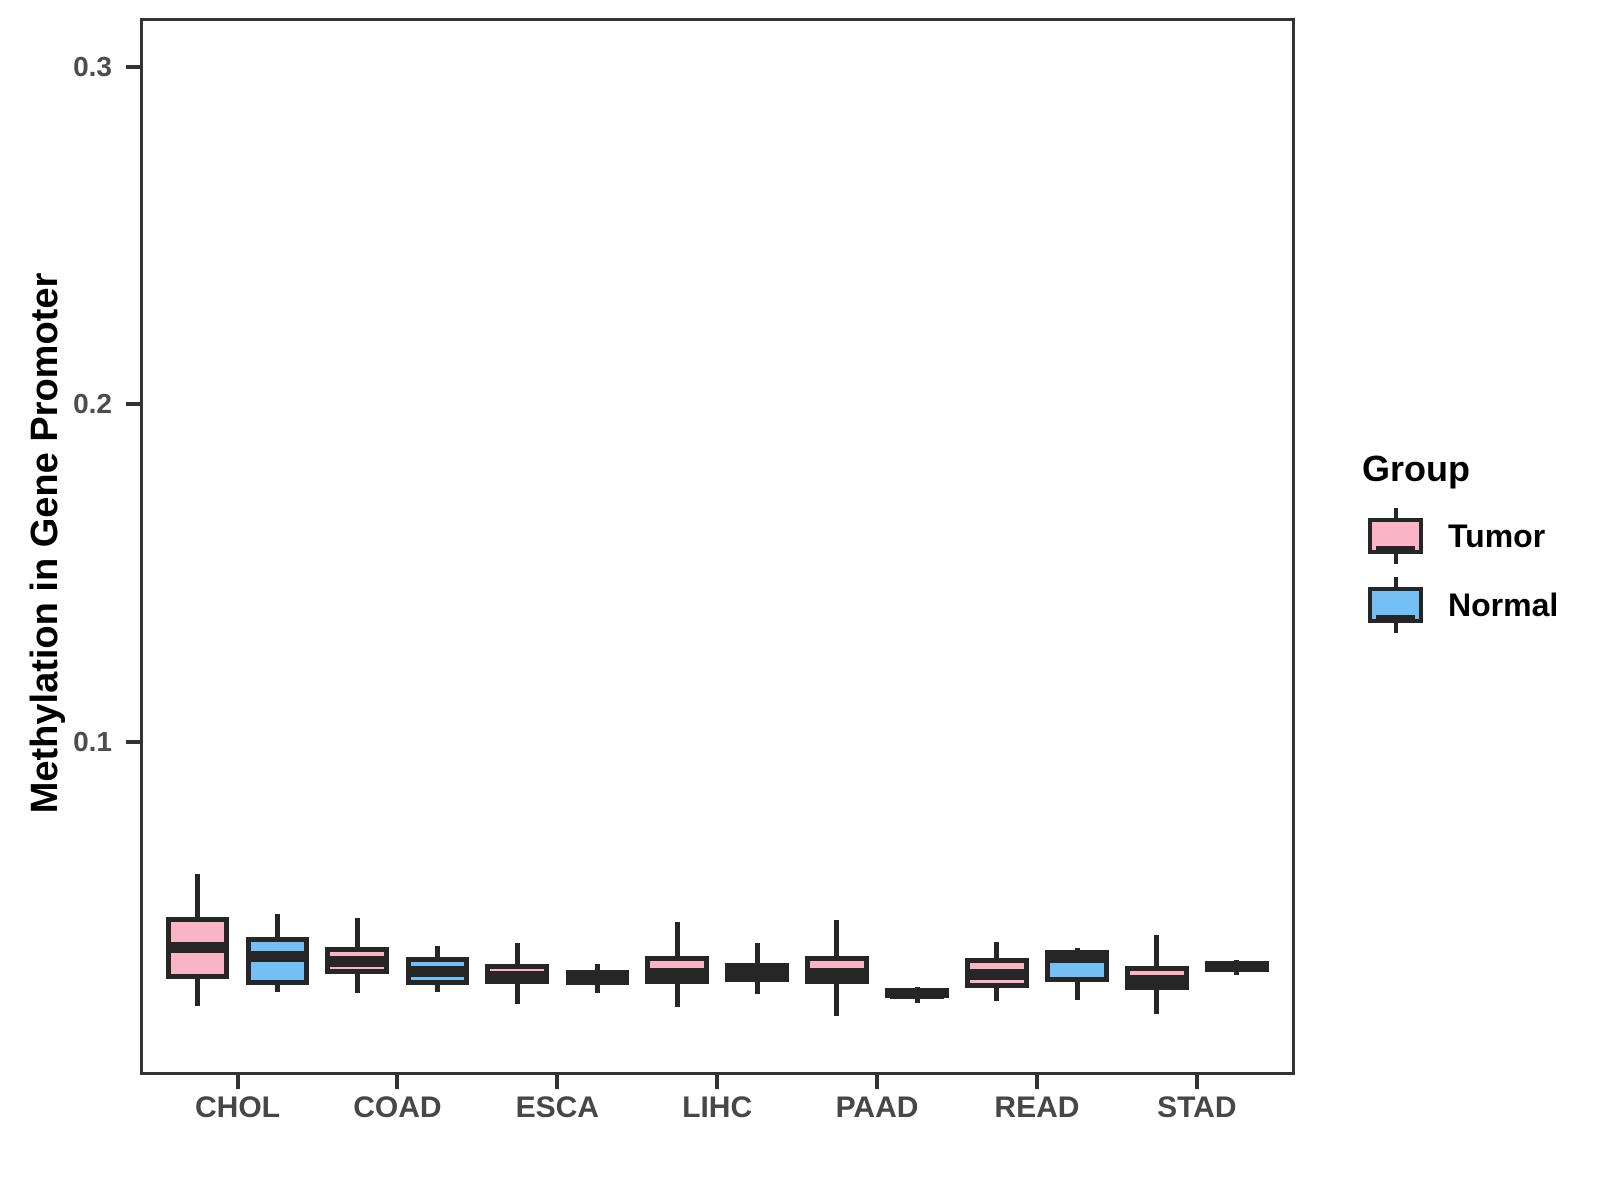 The height and width of the screenshot is (1200, 1600). Describe the element at coordinates (996, 974) in the screenshot. I see `median-read-tumor` at that location.